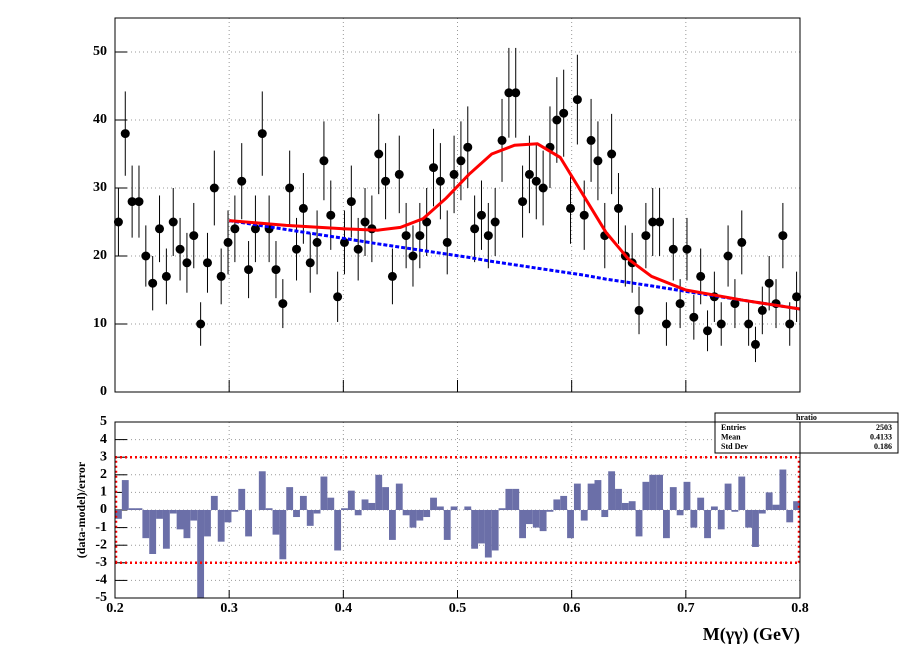  What do you see at coordinates (100, 119) in the screenshot?
I see `y-tick-label: 40` at bounding box center [100, 119].